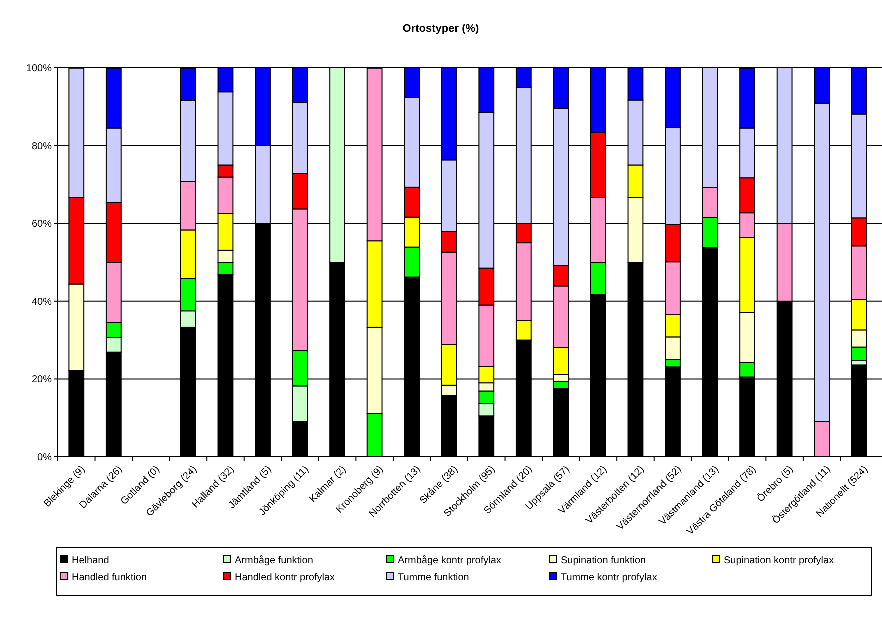 The width and height of the screenshot is (882, 623). I want to click on legend-label: Tumme kontr profylax, so click(609, 578).